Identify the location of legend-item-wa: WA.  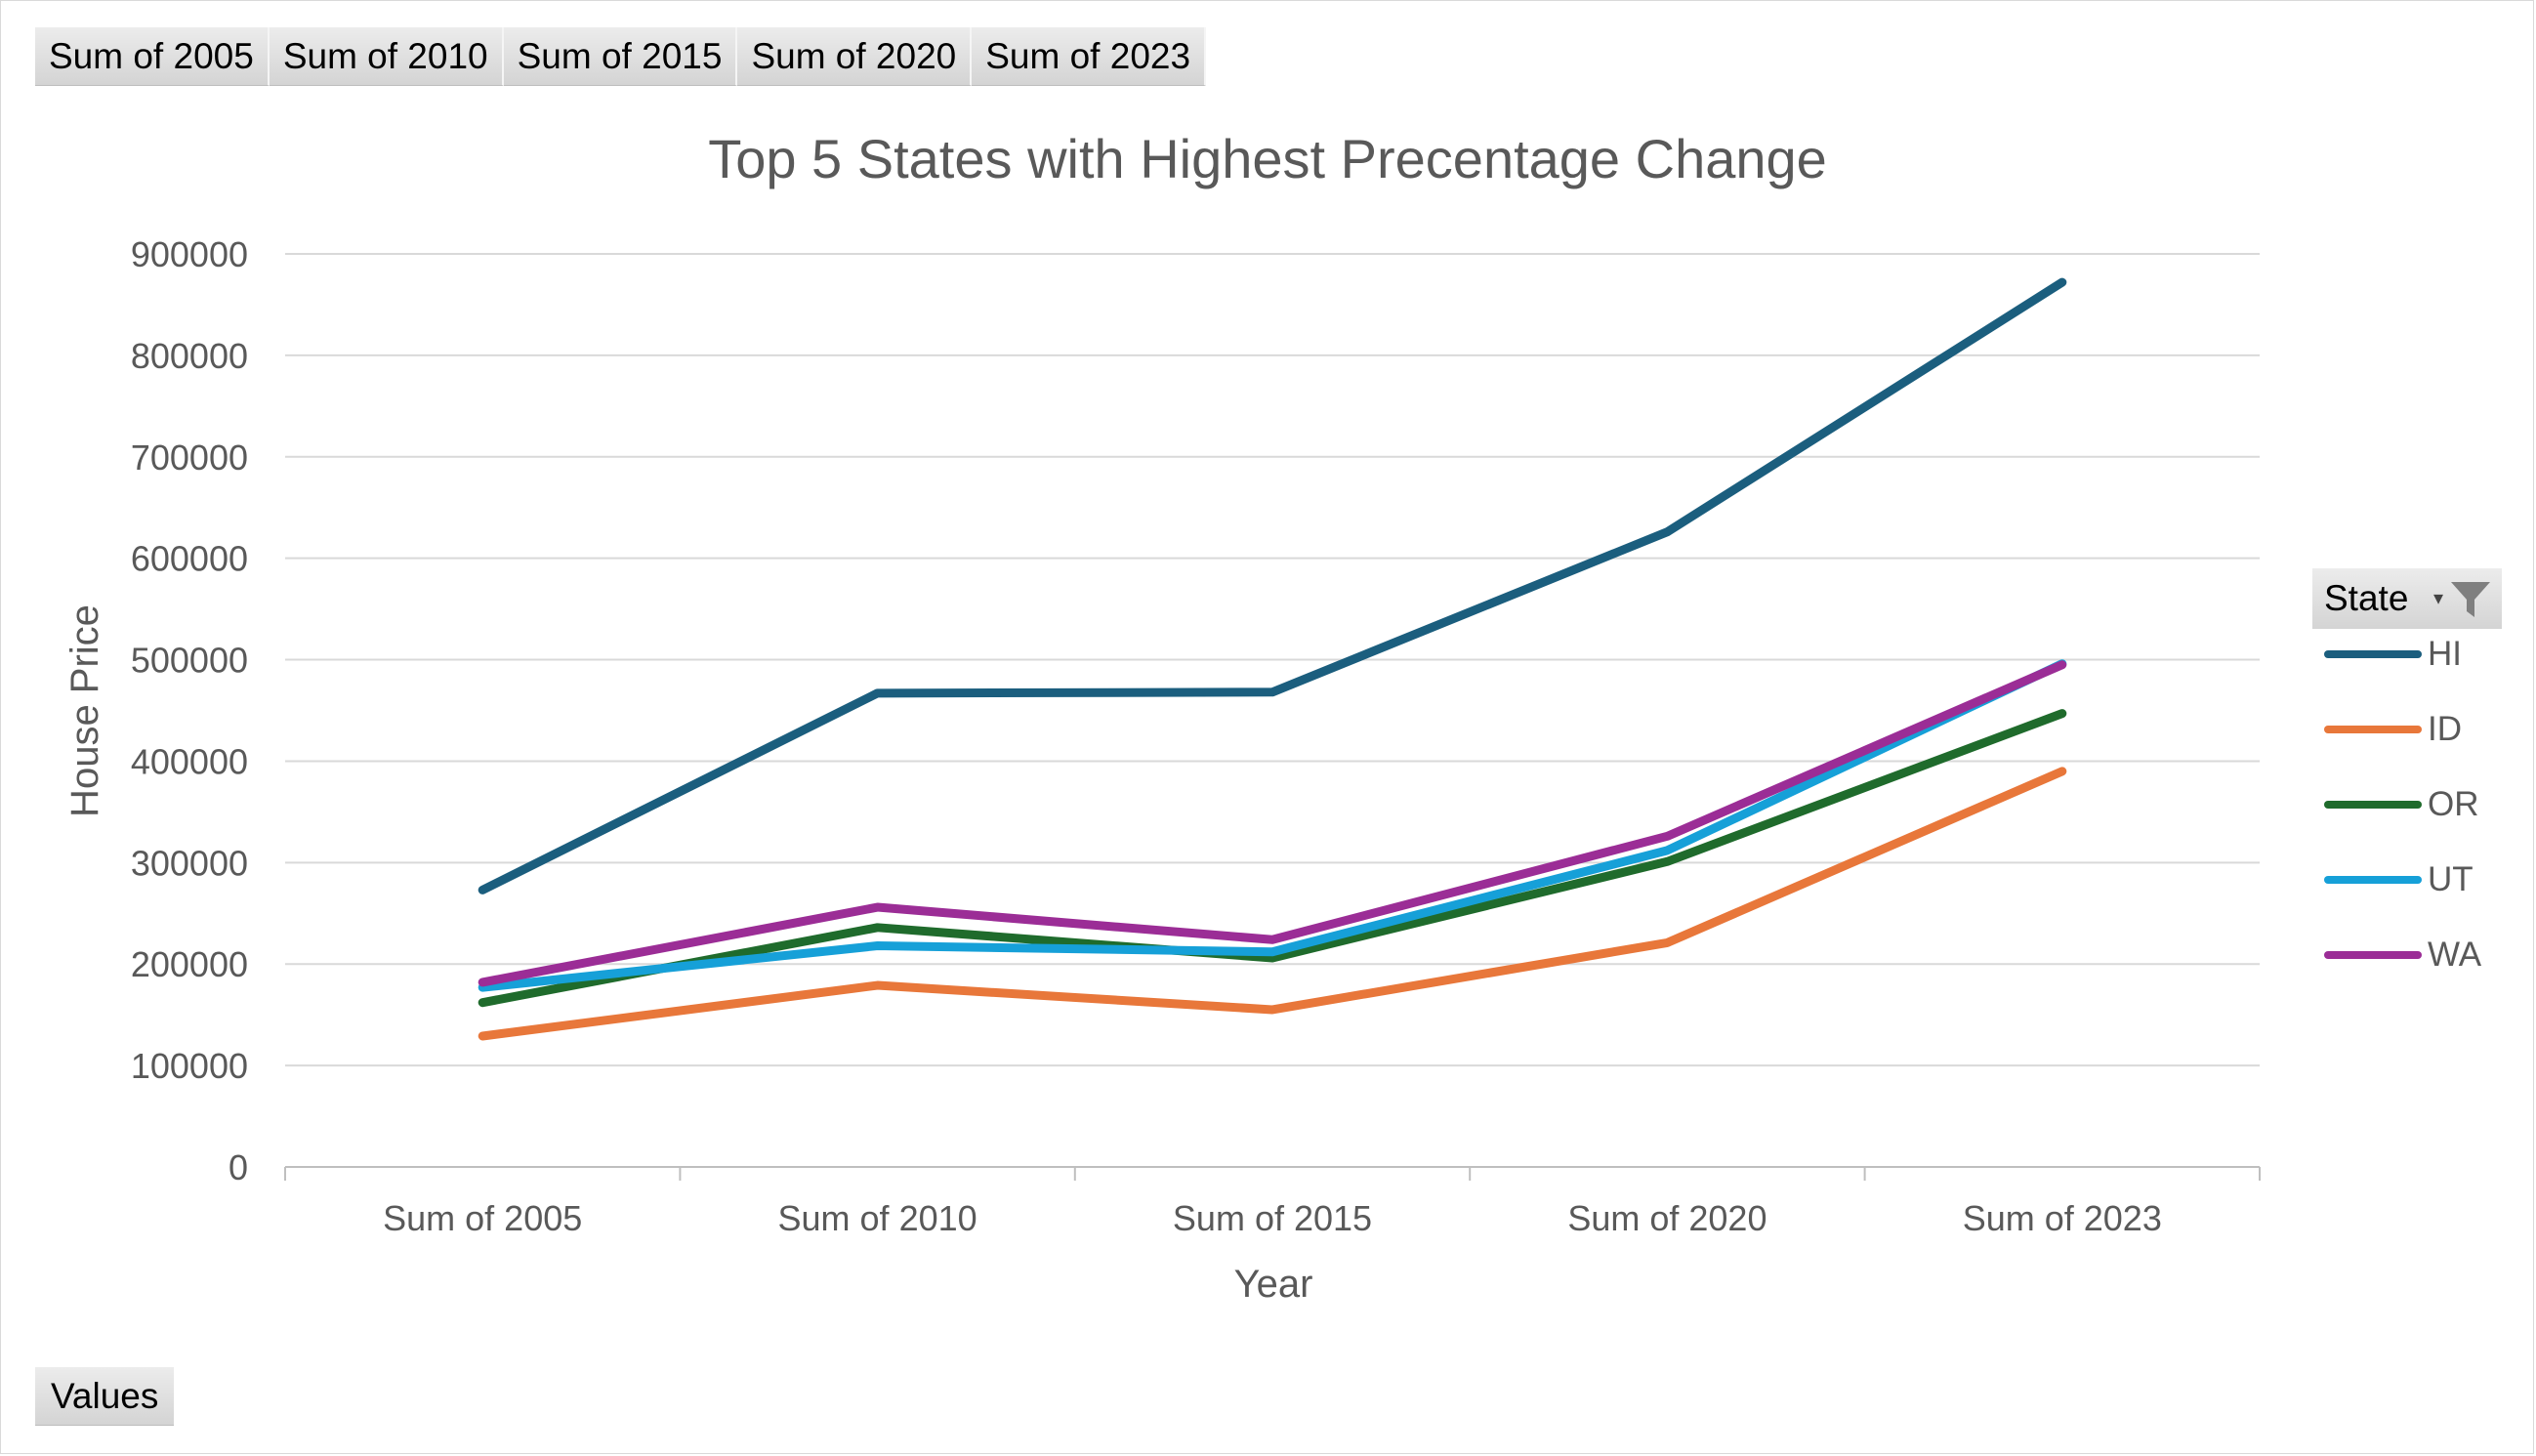
(2402, 955).